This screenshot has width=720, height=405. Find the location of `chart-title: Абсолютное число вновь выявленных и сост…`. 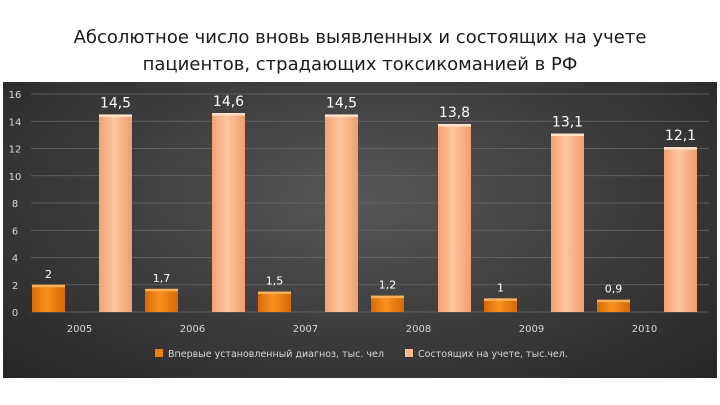

chart-title: Абсолютное число вновь выявленных и сост… is located at coordinates (360, 51).